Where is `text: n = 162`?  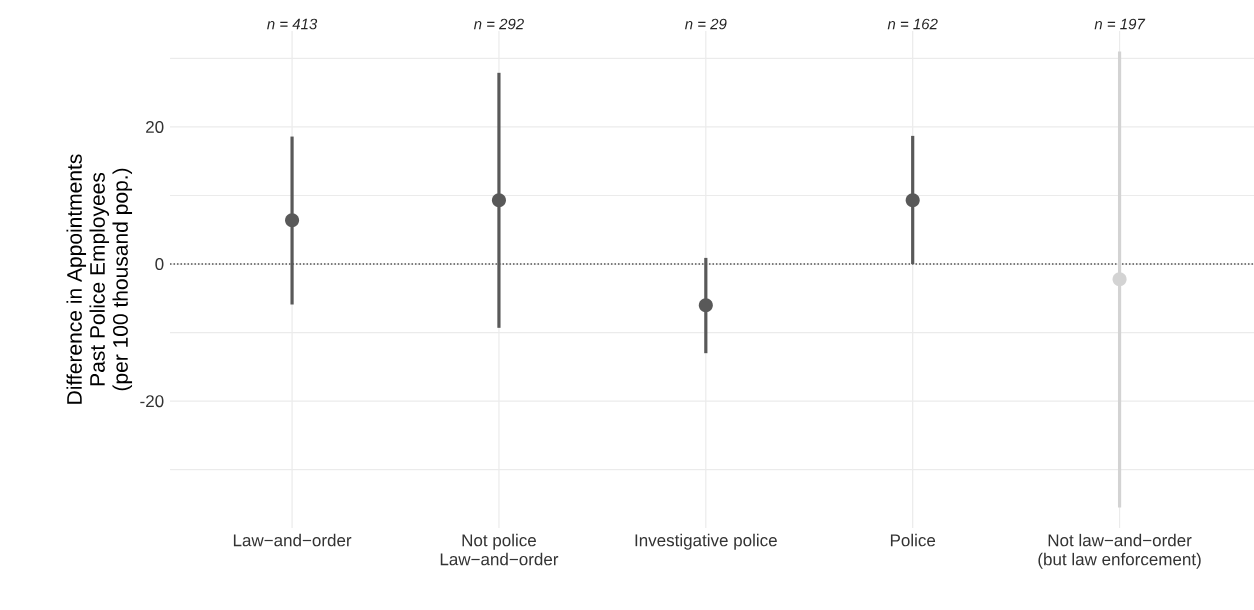
text: n = 162 is located at coordinates (912, 24).